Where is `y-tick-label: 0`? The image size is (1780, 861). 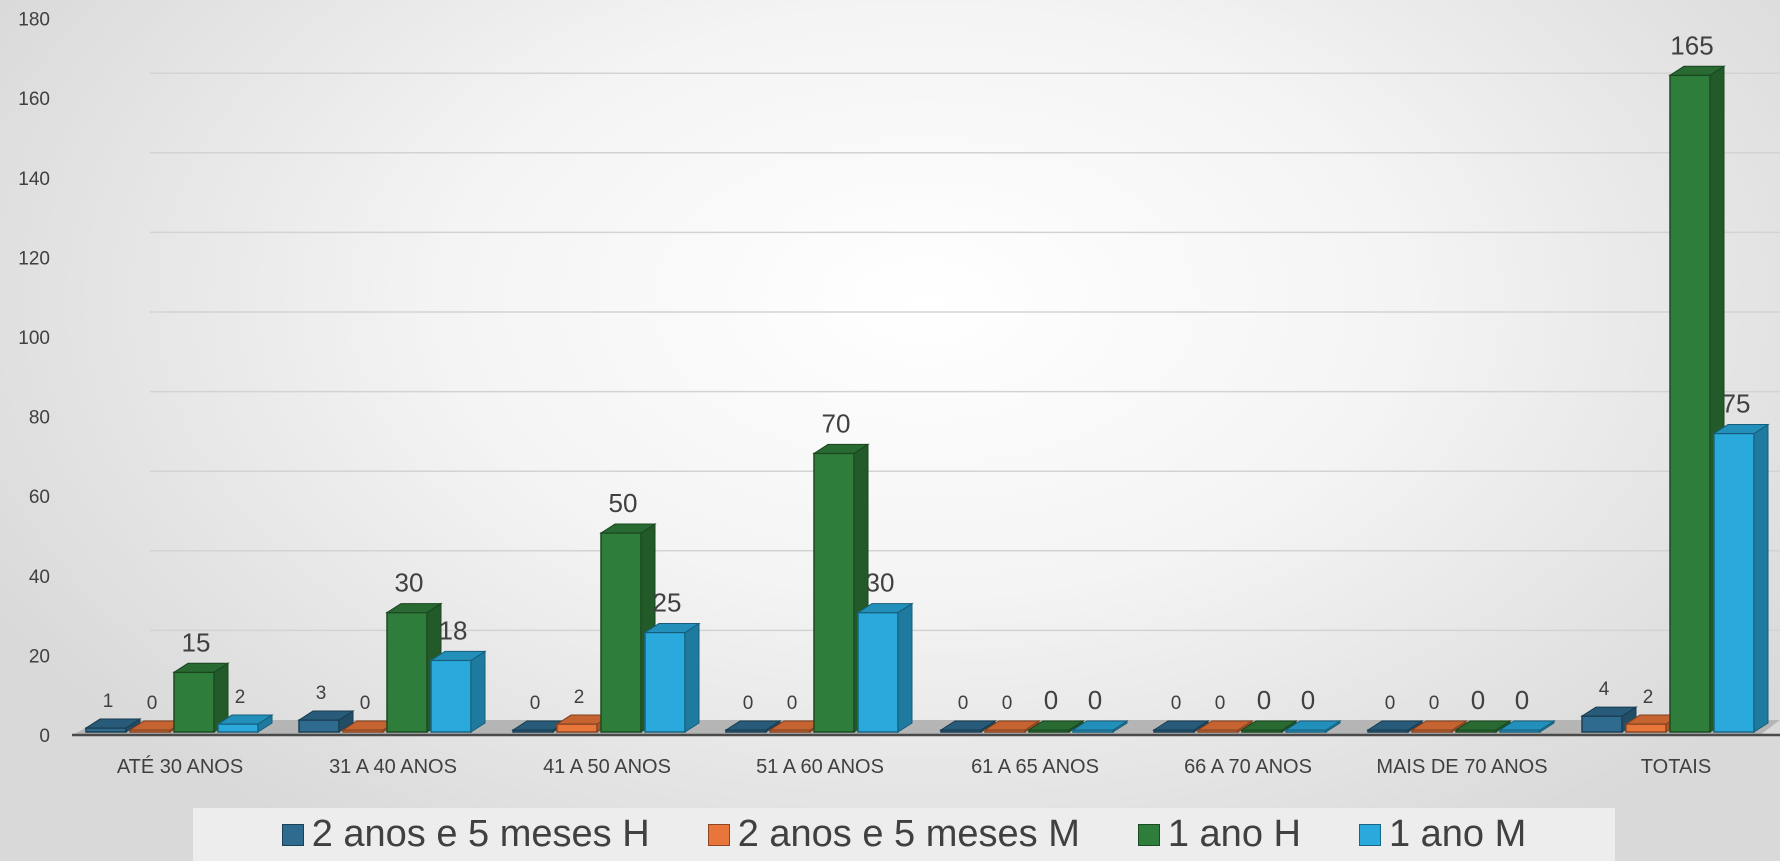 y-tick-label: 0 is located at coordinates (44, 736).